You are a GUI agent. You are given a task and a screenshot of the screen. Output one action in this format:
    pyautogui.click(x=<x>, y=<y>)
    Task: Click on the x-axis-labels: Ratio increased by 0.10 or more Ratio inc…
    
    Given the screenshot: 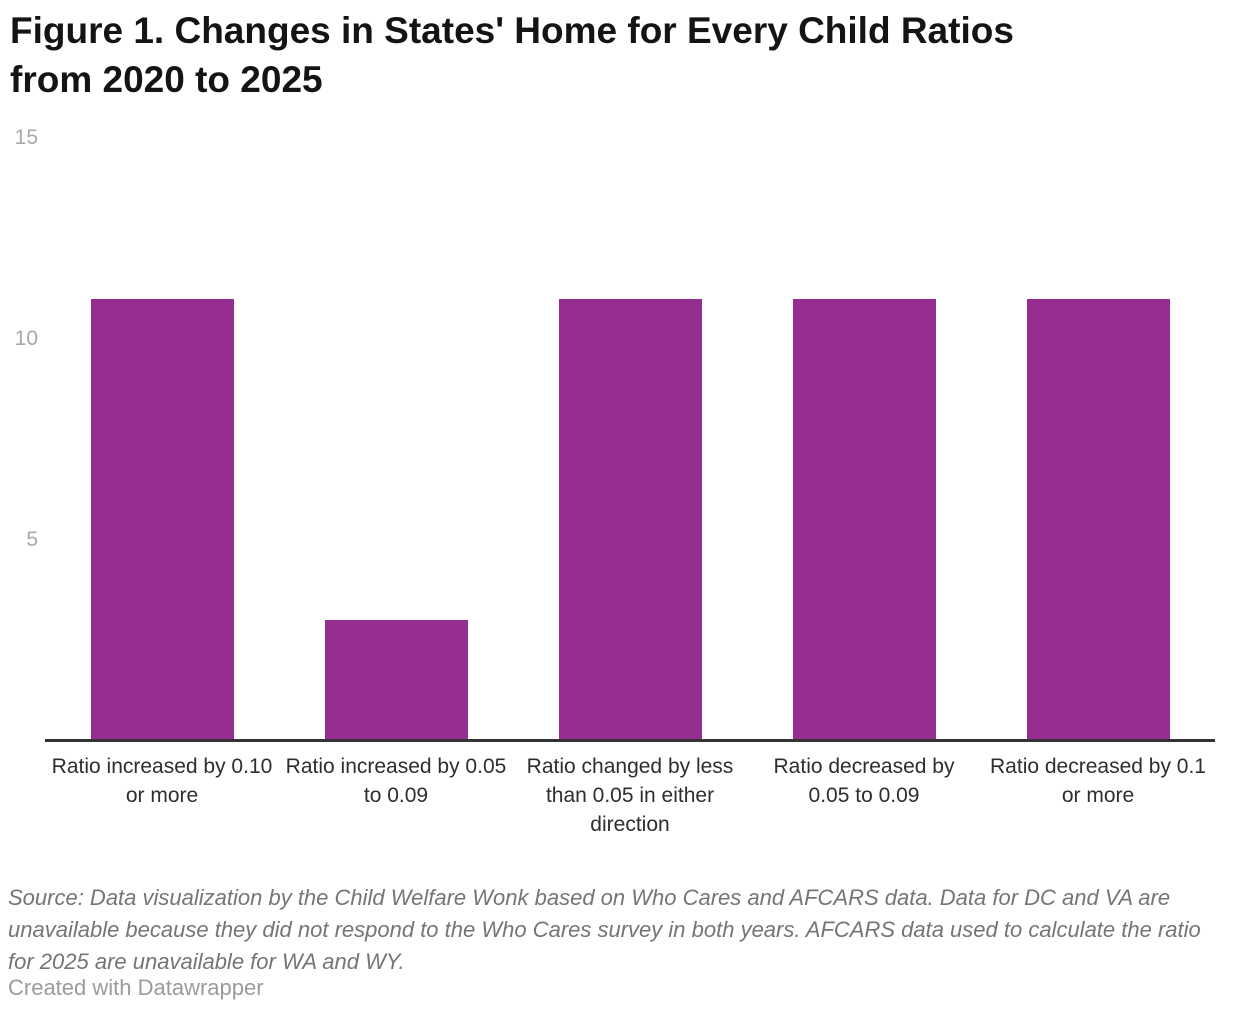 What is the action you would take?
    pyautogui.click(x=630, y=795)
    